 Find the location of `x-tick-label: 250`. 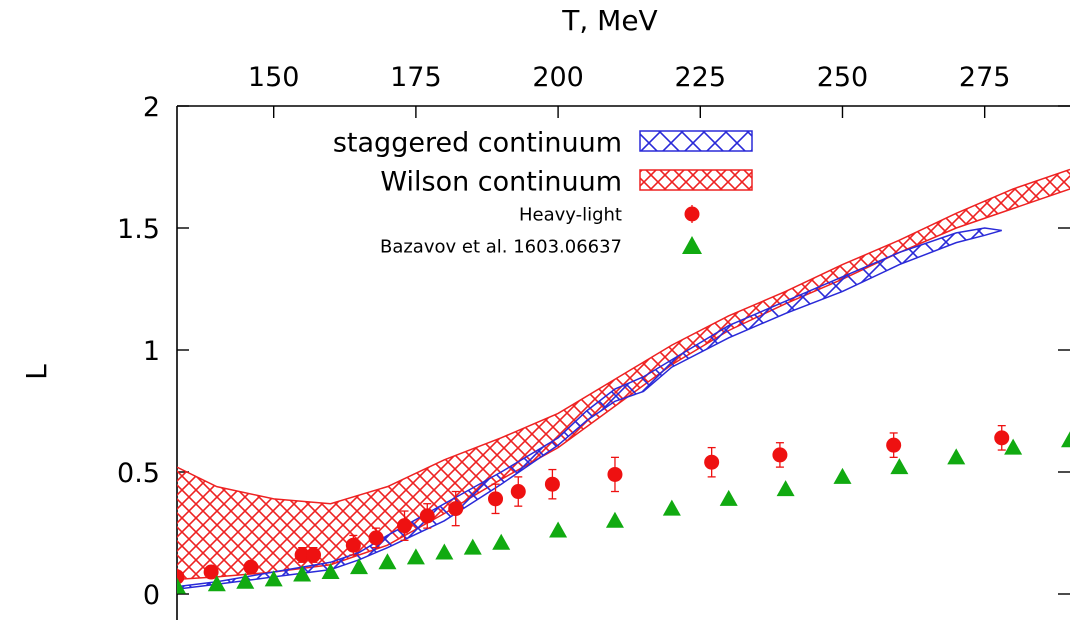

x-tick-label: 250 is located at coordinates (843, 77).